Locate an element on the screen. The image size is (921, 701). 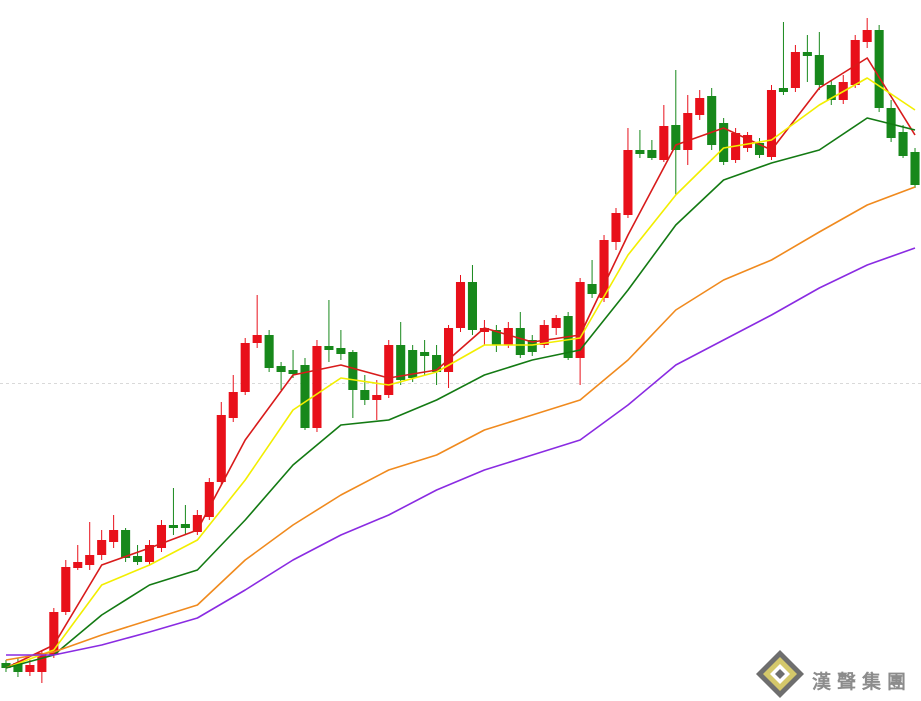
watermark: 漢聲集團 is located at coordinates (862, 681).